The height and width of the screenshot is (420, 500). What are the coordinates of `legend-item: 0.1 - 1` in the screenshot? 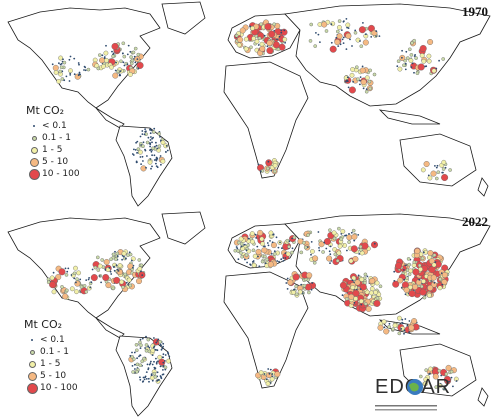 It's located at (53, 138).